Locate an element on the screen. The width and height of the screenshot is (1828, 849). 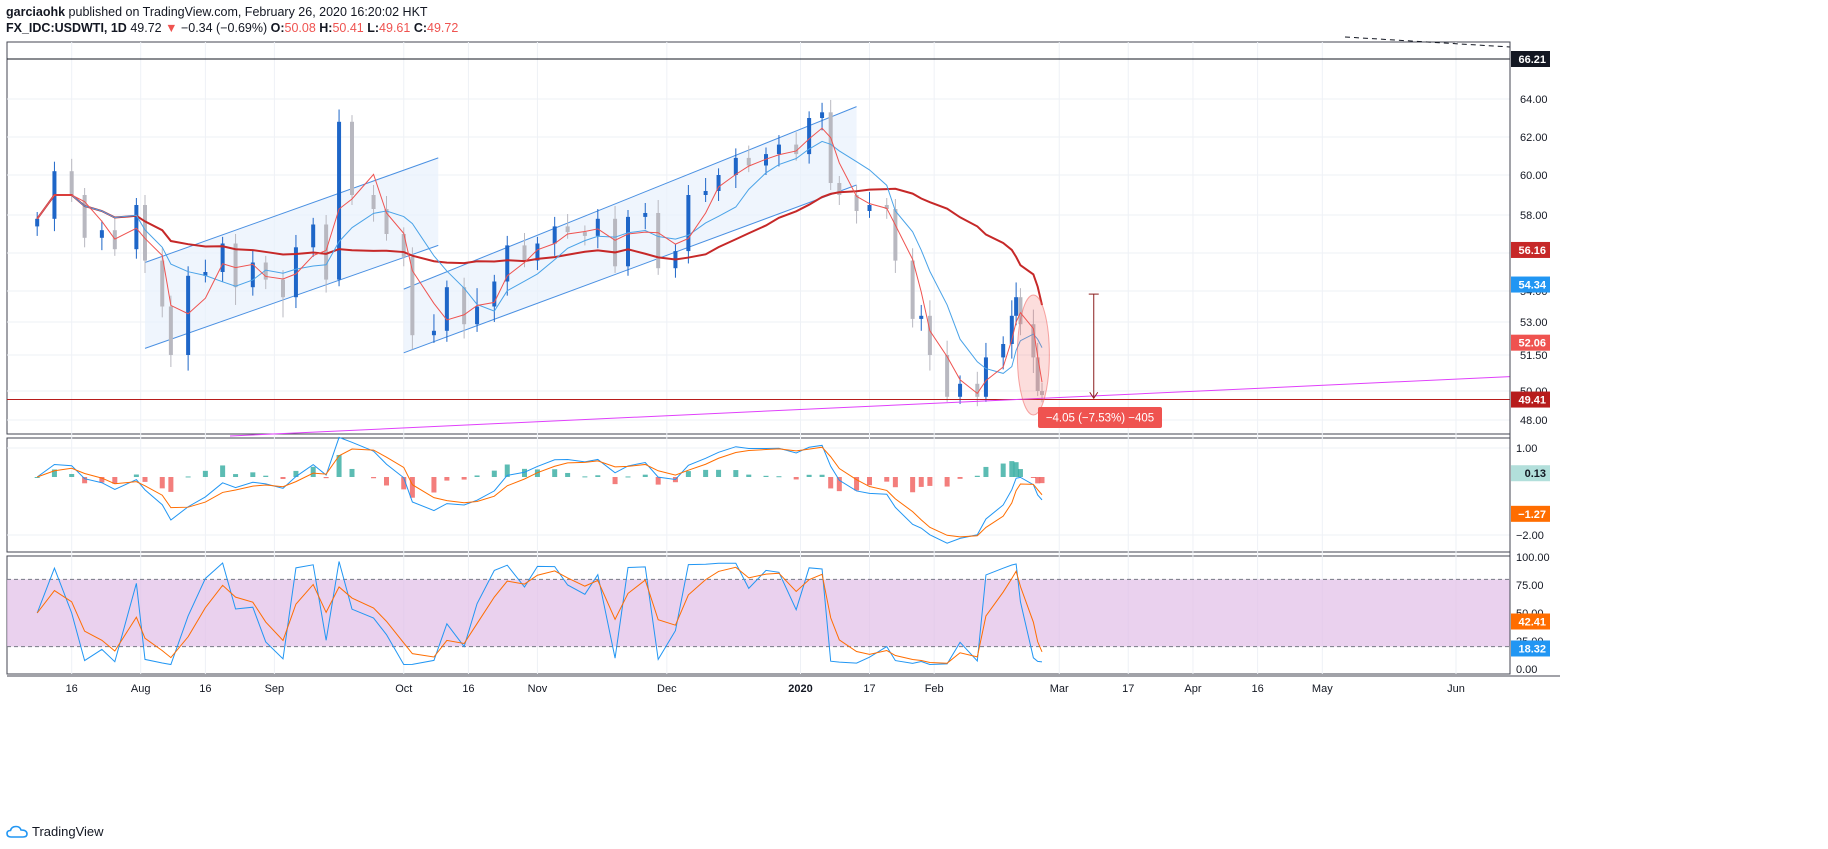
macd-pane is located at coordinates (539, 490).